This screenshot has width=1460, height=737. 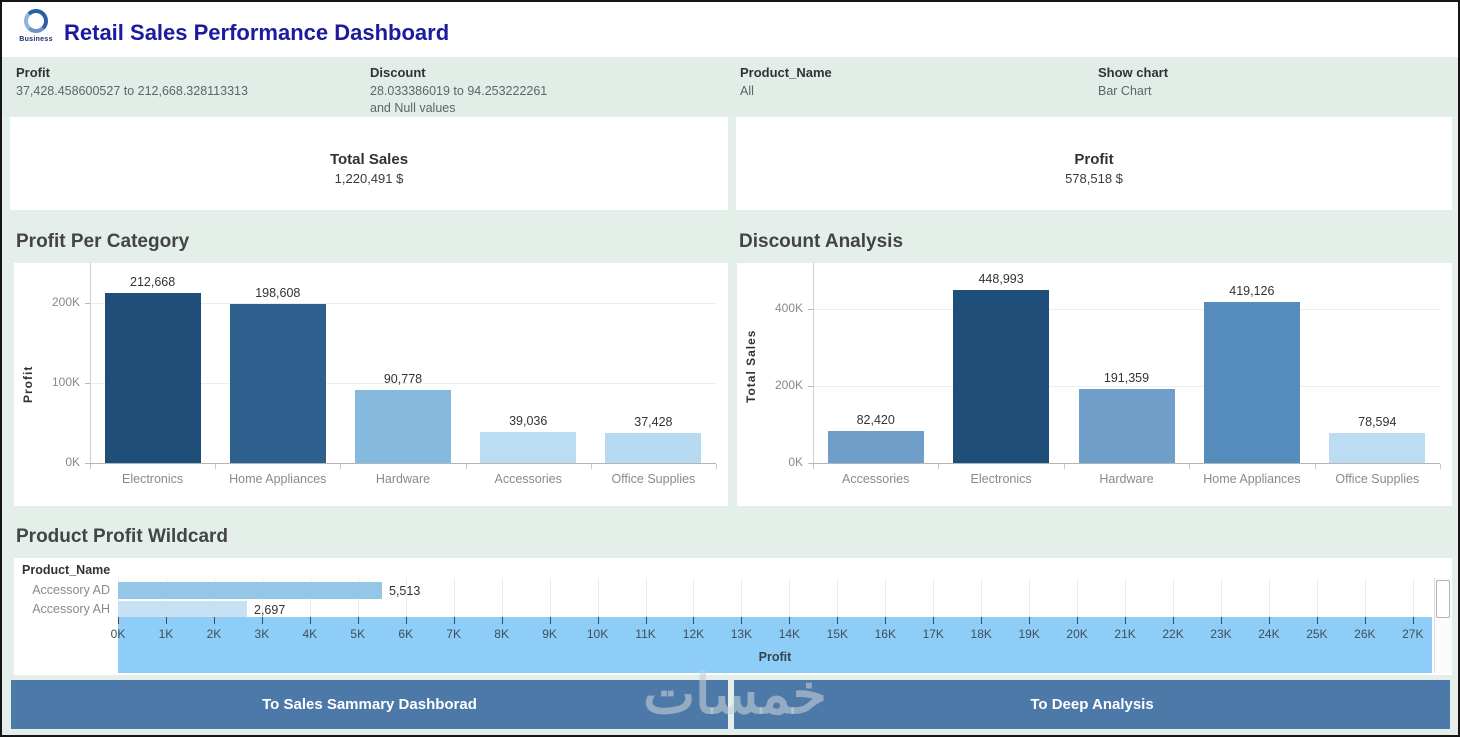 What do you see at coordinates (747, 91) in the screenshot?
I see `filter-product-name-value: All` at bounding box center [747, 91].